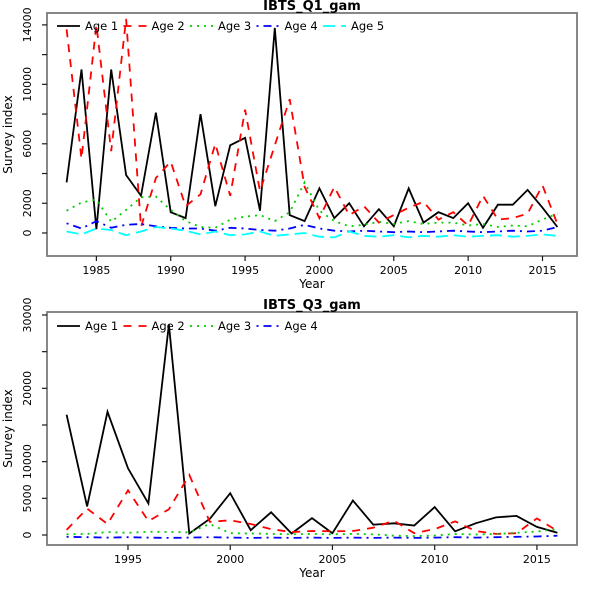 This screenshot has width=600, height=600. What do you see at coordinates (187, 326) in the screenshot?
I see `legend: Age 1 Age 2 Age 3 Age 4` at bounding box center [187, 326].